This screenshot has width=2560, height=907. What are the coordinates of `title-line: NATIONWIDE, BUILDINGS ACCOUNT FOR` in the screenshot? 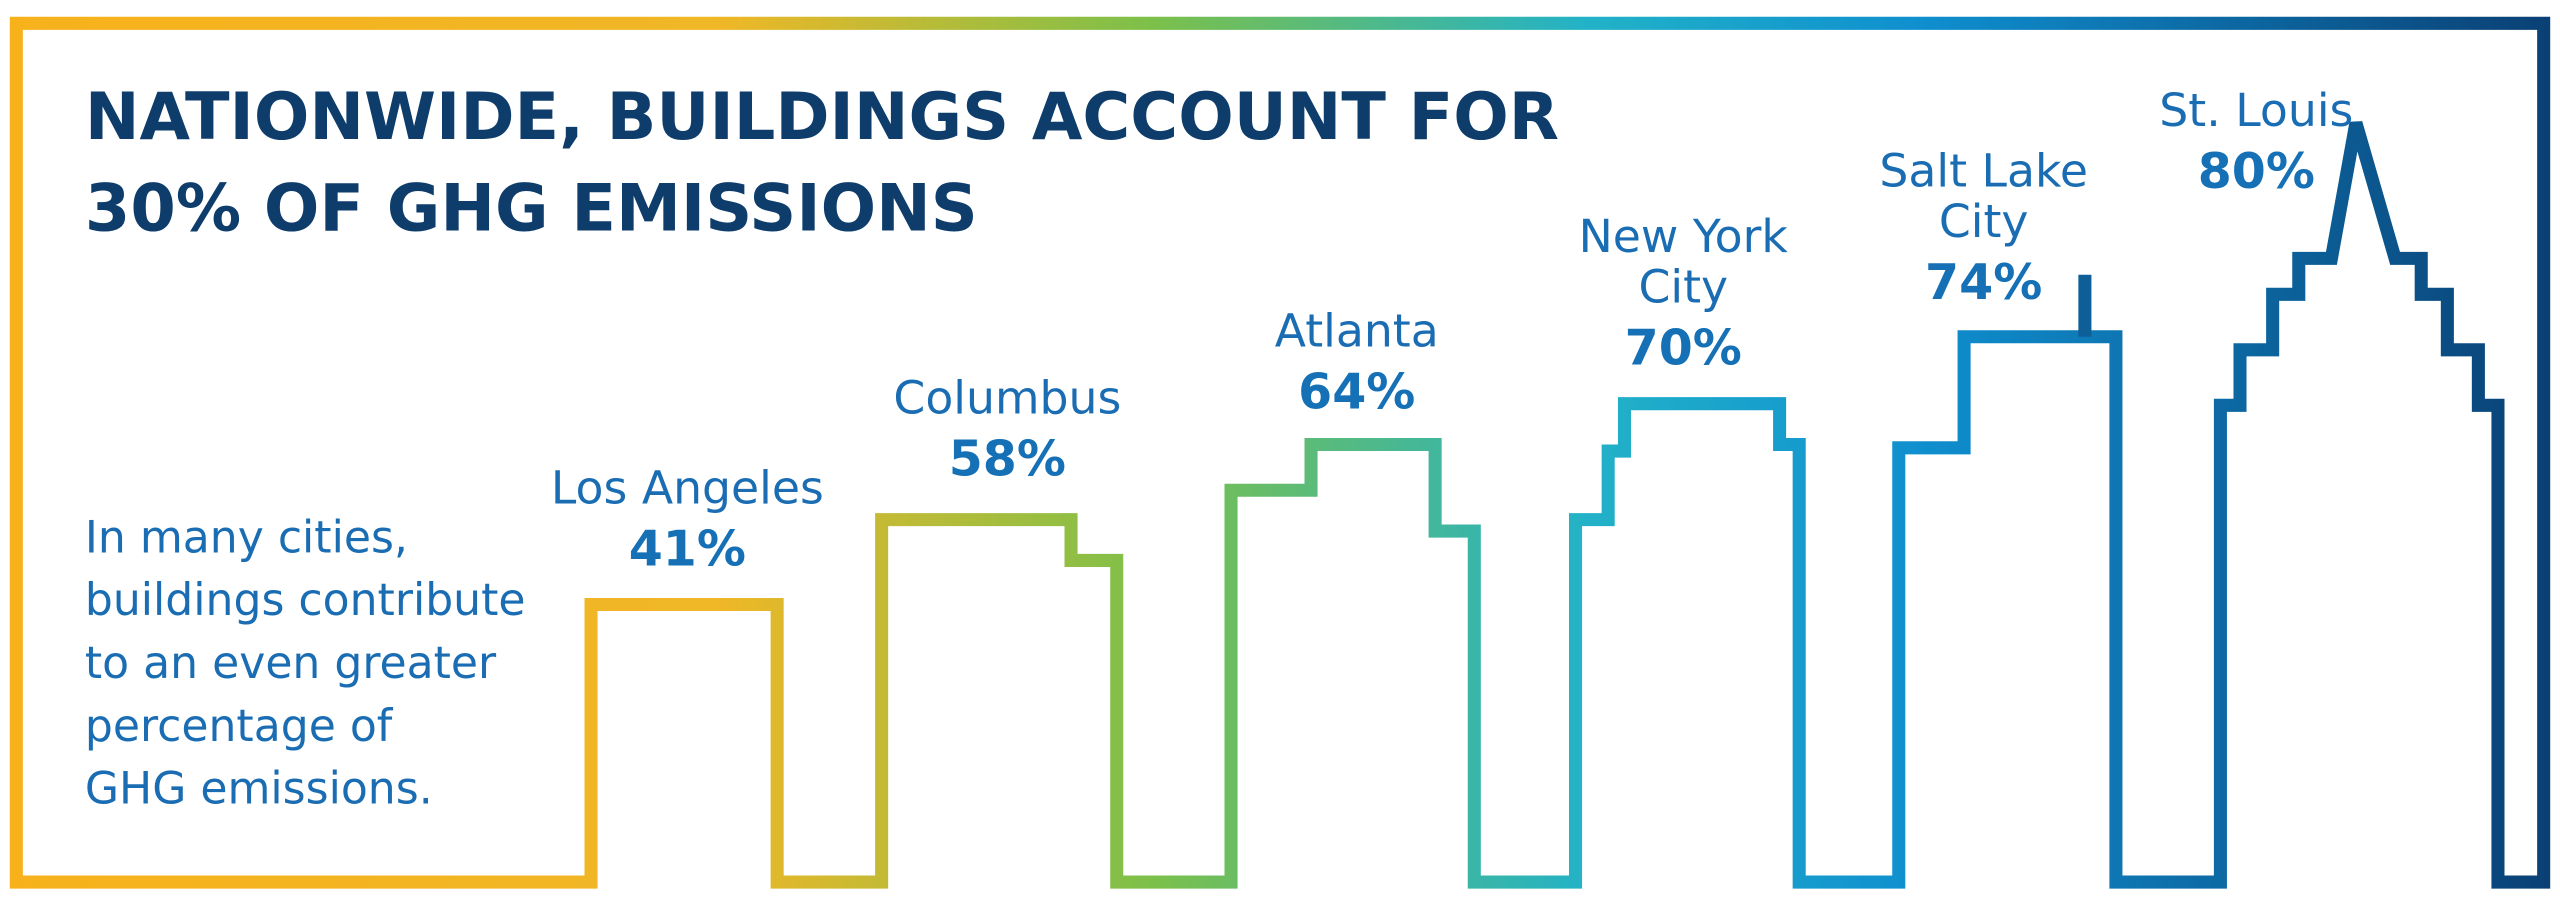 It's located at (822, 117).